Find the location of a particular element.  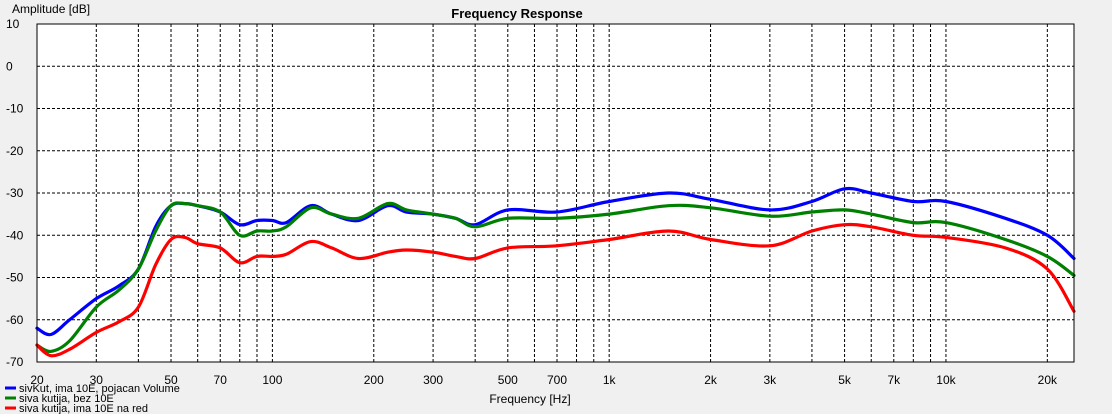

y-tick-label: -70 is located at coordinates (15, 362).